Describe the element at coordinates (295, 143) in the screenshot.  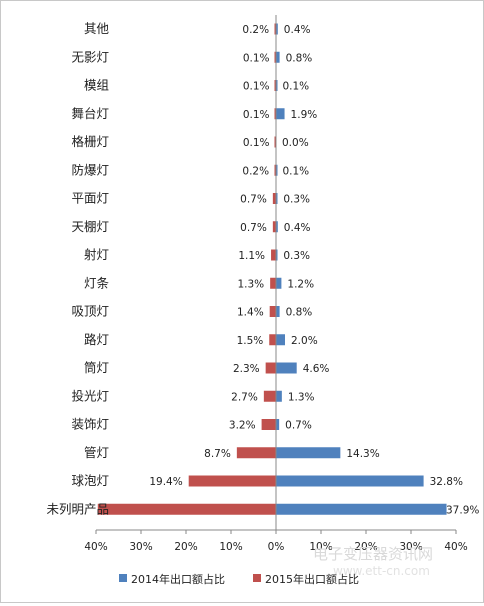
I see `value-label-2014: 0.0%` at that location.